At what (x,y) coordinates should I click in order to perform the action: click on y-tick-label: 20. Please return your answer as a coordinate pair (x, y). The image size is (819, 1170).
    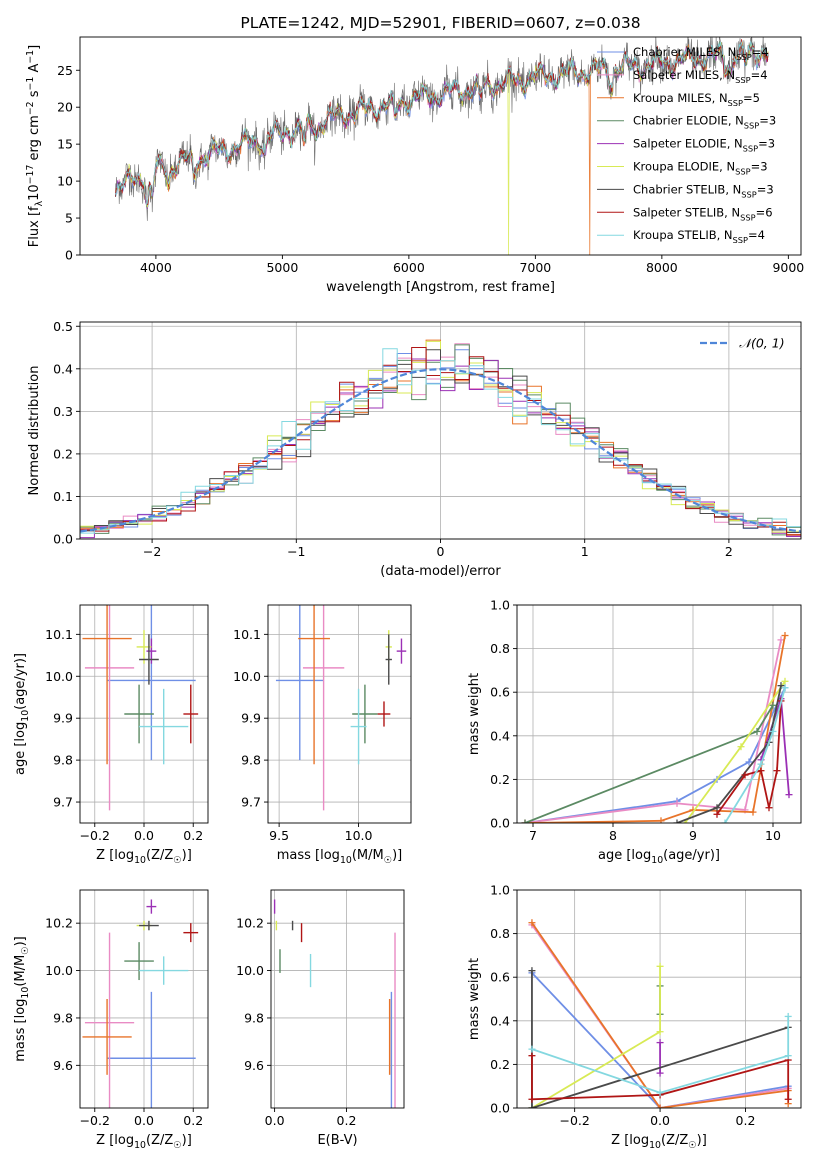
    Looking at the image, I should click on (65, 107).